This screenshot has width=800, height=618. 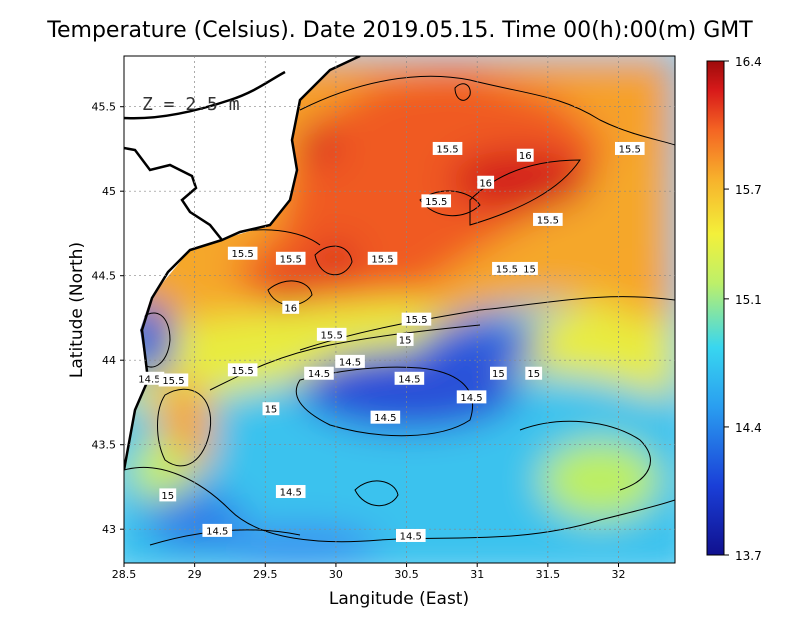 I want to click on colorbar-tick-labels: 16.4 15.7 15.1 14.4 13.7, so click(x=743, y=309).